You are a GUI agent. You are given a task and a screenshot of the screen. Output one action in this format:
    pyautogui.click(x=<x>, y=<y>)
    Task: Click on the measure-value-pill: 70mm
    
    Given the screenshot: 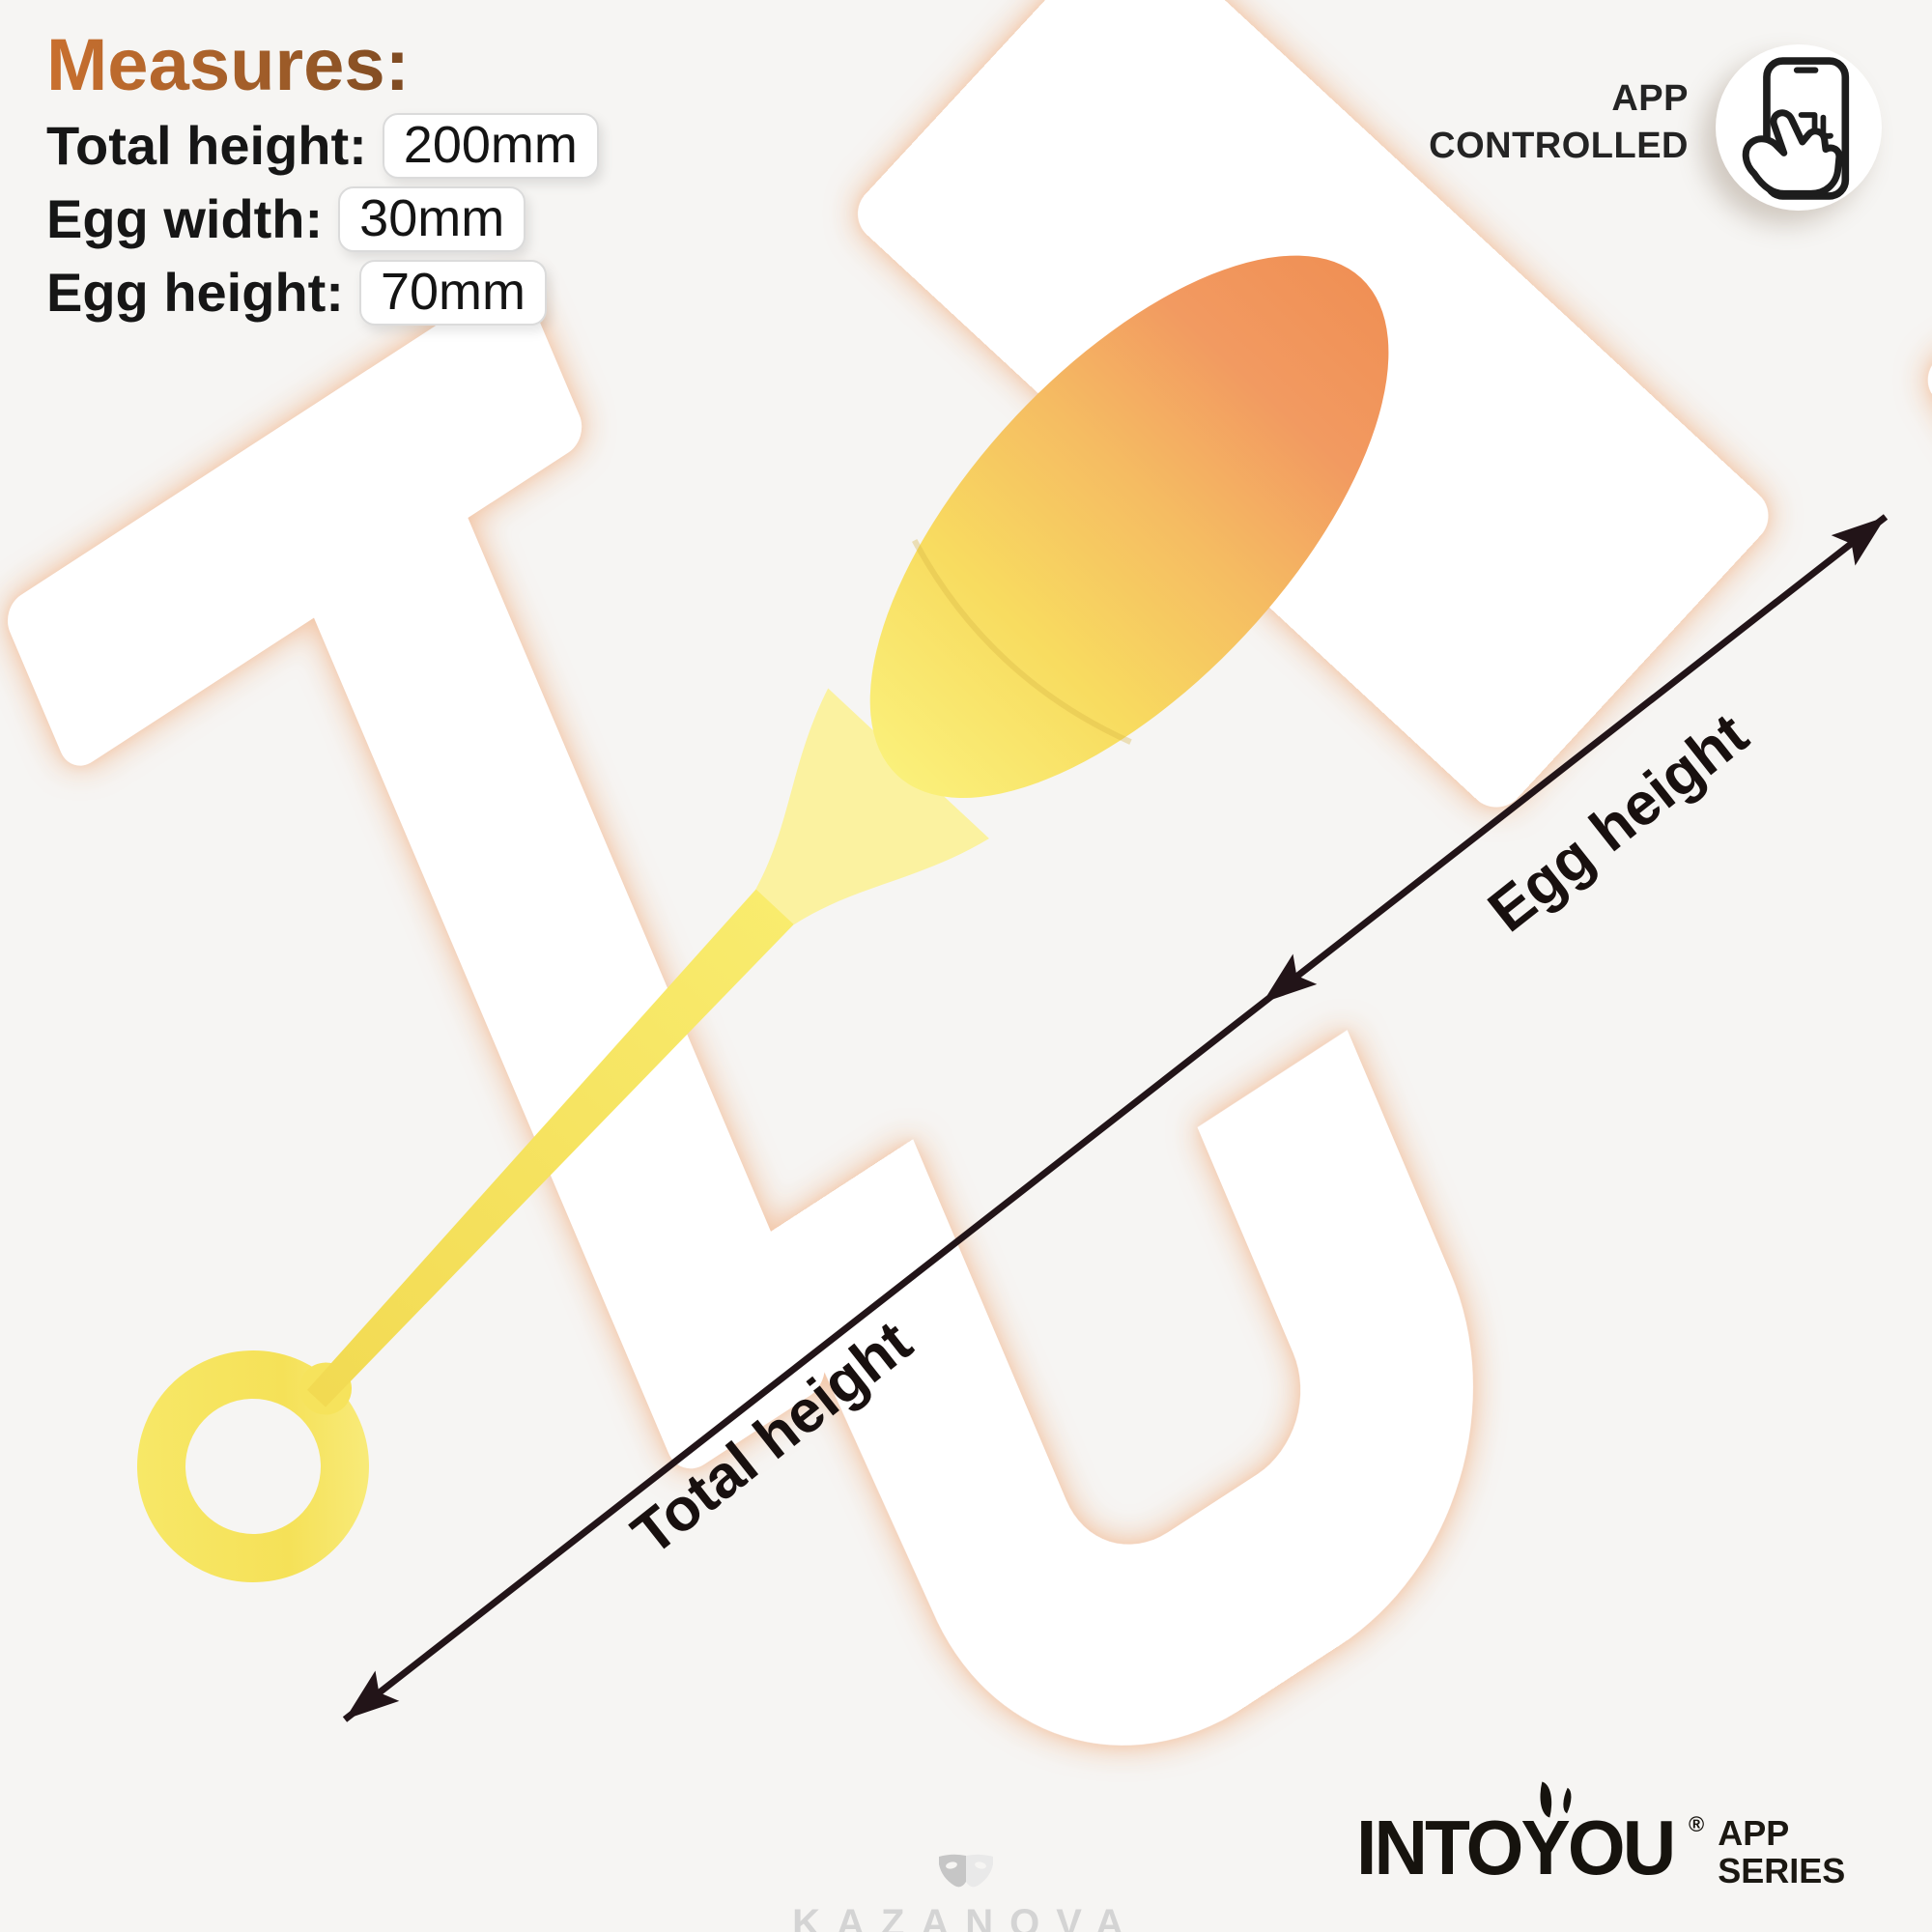 What is the action you would take?
    pyautogui.click(x=452, y=292)
    